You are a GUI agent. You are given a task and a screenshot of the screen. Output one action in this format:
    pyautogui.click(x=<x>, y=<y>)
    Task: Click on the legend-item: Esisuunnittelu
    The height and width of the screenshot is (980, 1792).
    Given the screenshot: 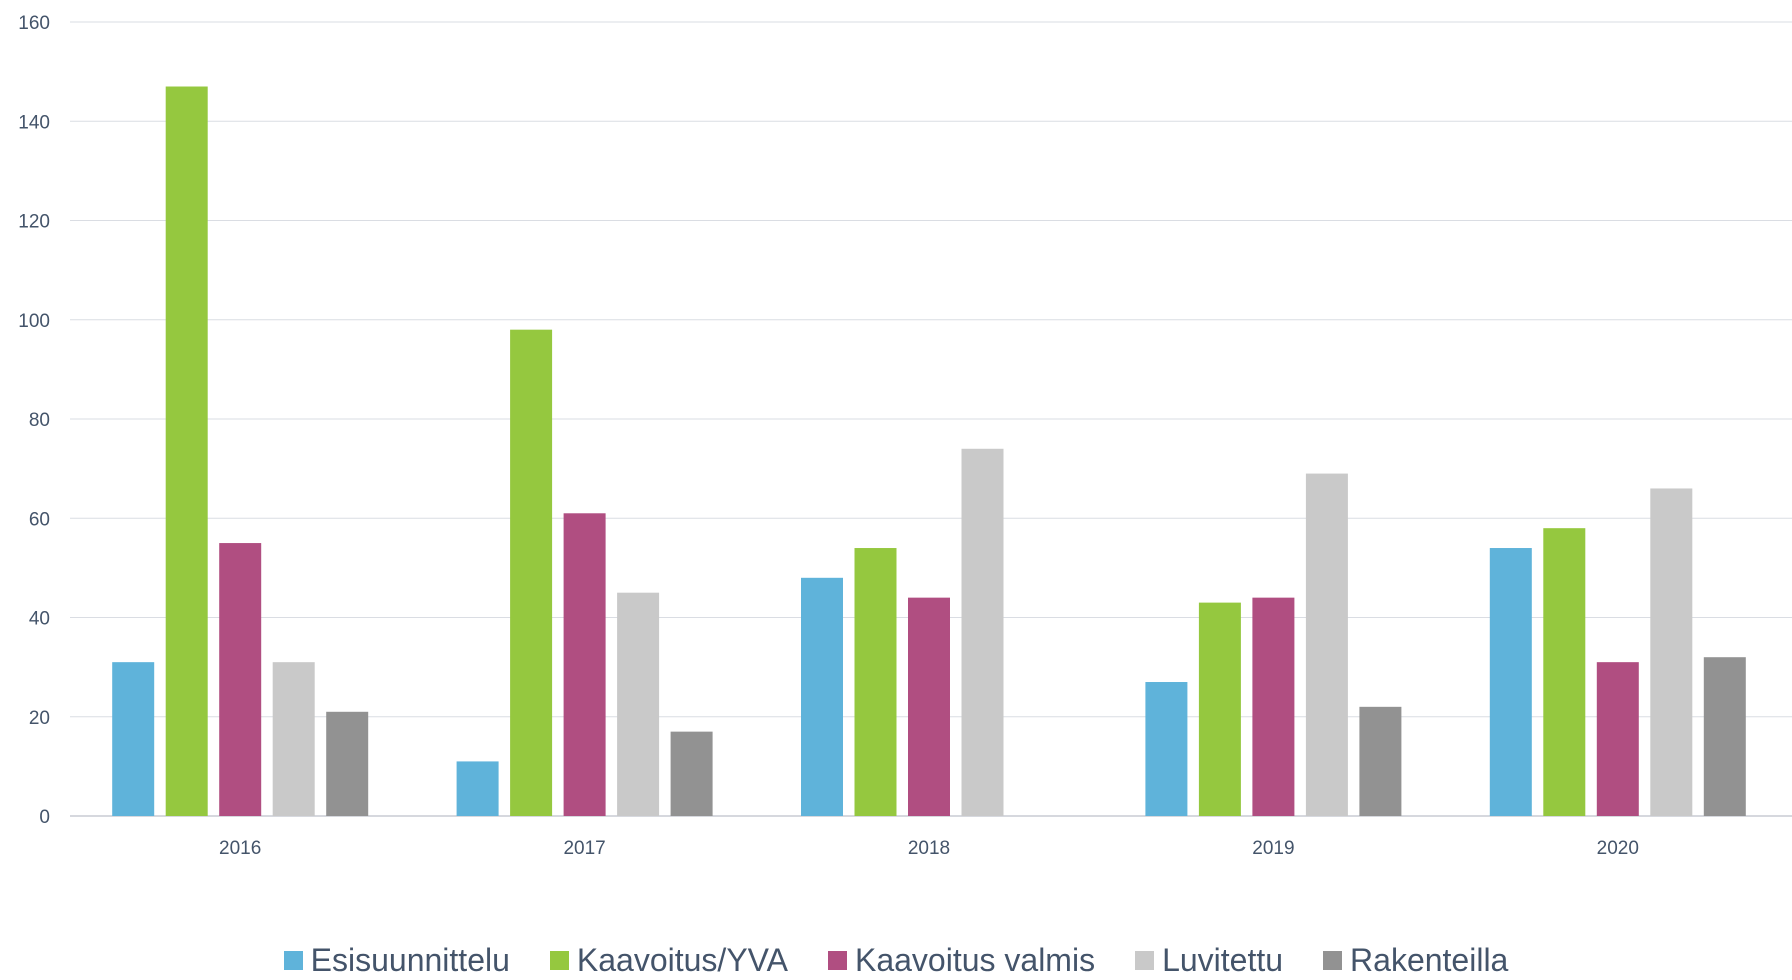 What is the action you would take?
    pyautogui.click(x=396, y=960)
    